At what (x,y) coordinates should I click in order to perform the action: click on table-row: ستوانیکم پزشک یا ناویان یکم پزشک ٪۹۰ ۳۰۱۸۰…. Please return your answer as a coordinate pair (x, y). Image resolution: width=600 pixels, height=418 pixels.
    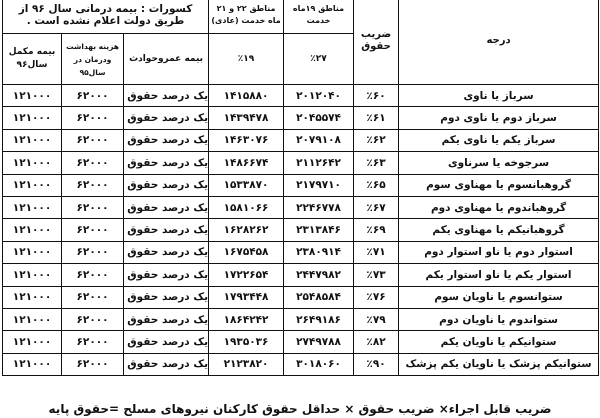
    Looking at the image, I should click on (300, 364).